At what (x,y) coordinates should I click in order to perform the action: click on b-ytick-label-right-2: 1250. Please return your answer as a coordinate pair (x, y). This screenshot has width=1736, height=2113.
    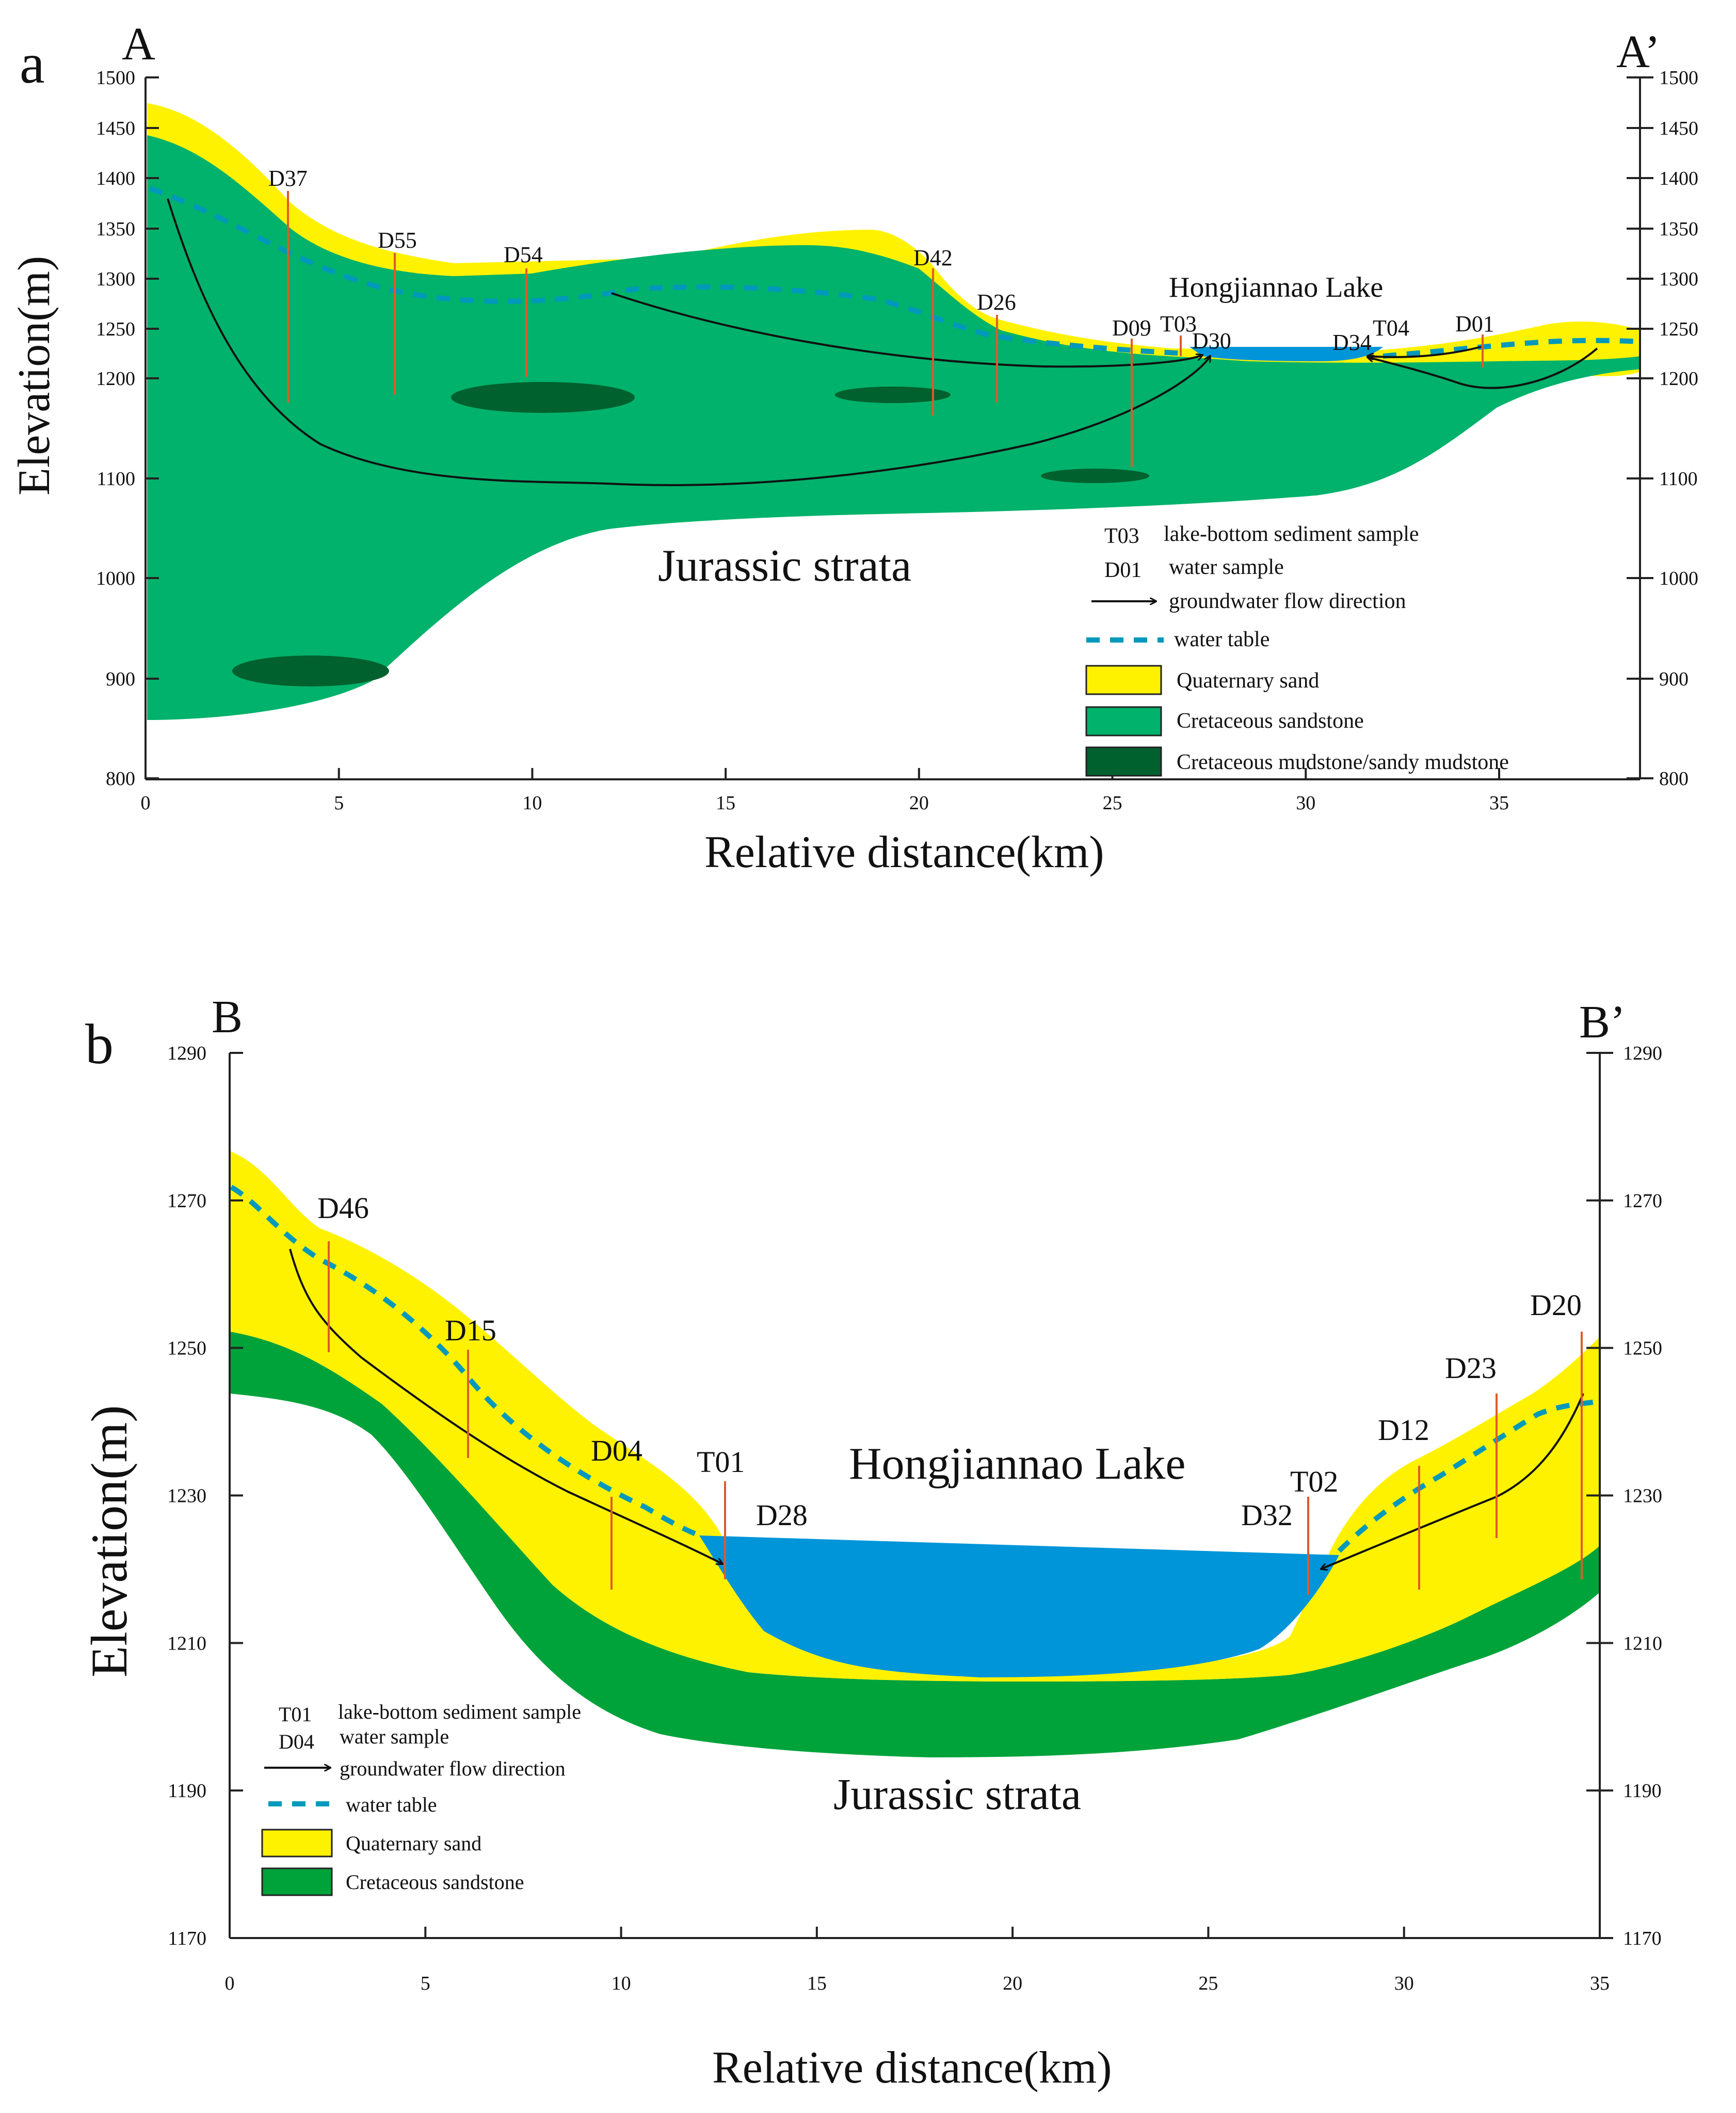
    Looking at the image, I should click on (1642, 1348).